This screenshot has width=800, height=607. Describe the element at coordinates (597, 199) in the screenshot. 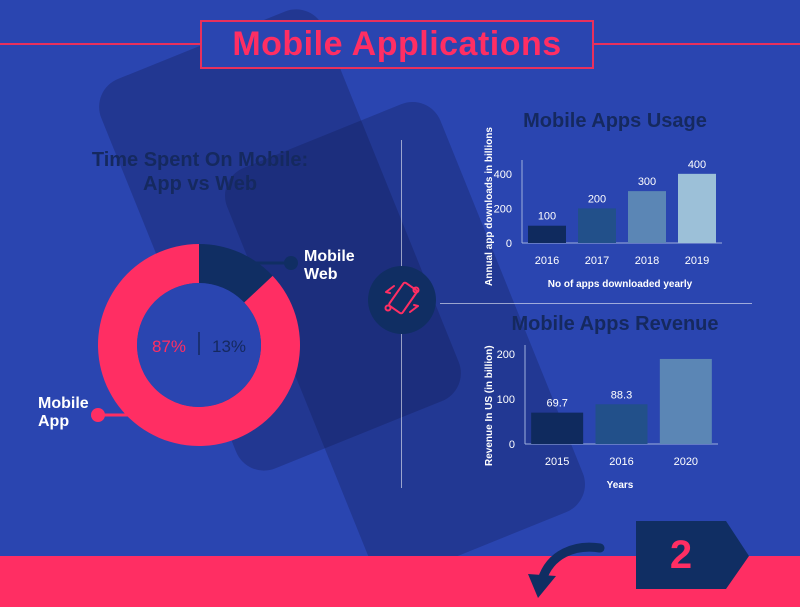

I see `usage-data-label: 200` at that location.